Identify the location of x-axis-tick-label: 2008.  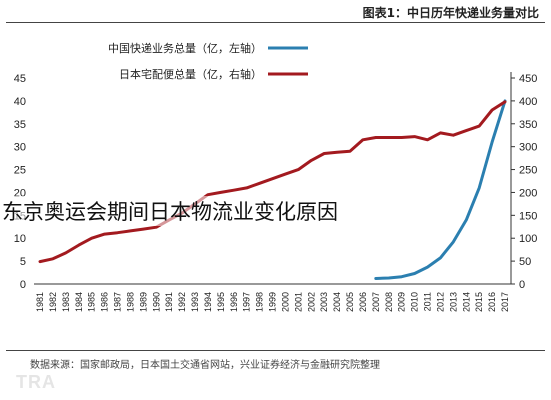
(389, 302).